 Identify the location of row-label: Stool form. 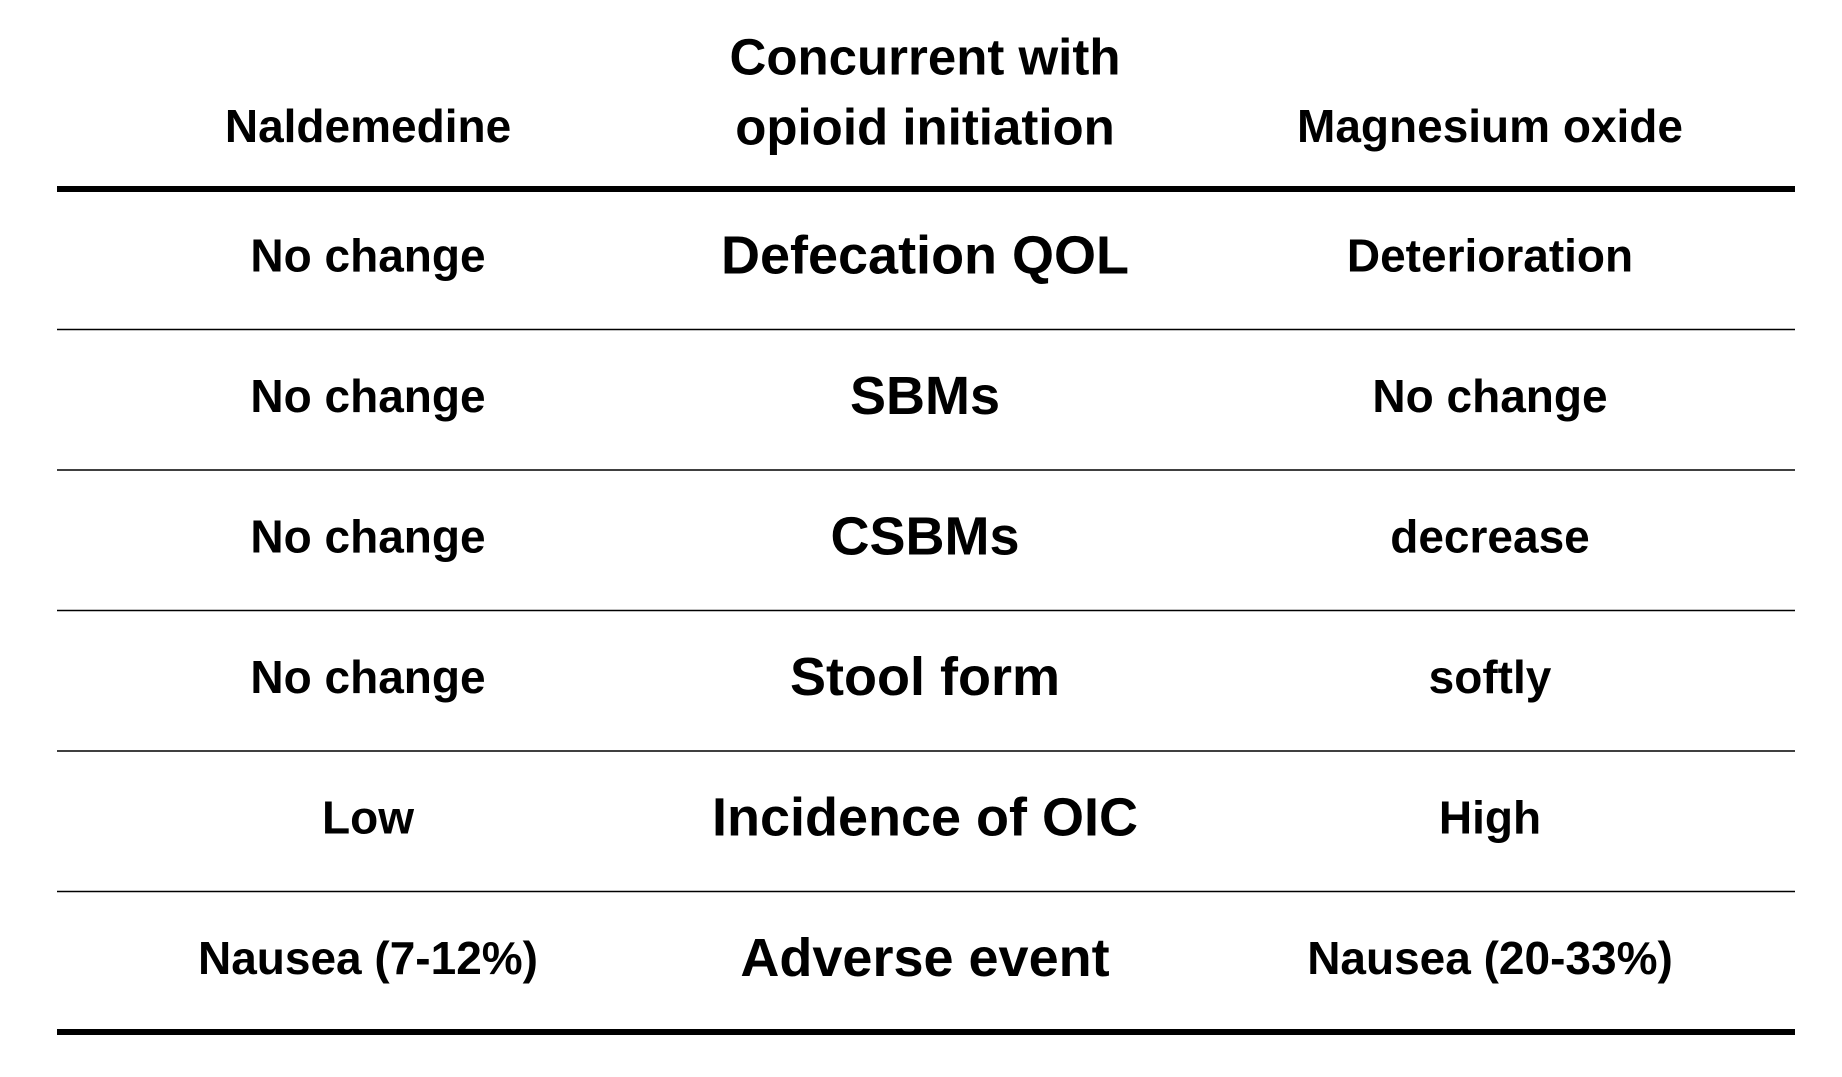
(925, 677).